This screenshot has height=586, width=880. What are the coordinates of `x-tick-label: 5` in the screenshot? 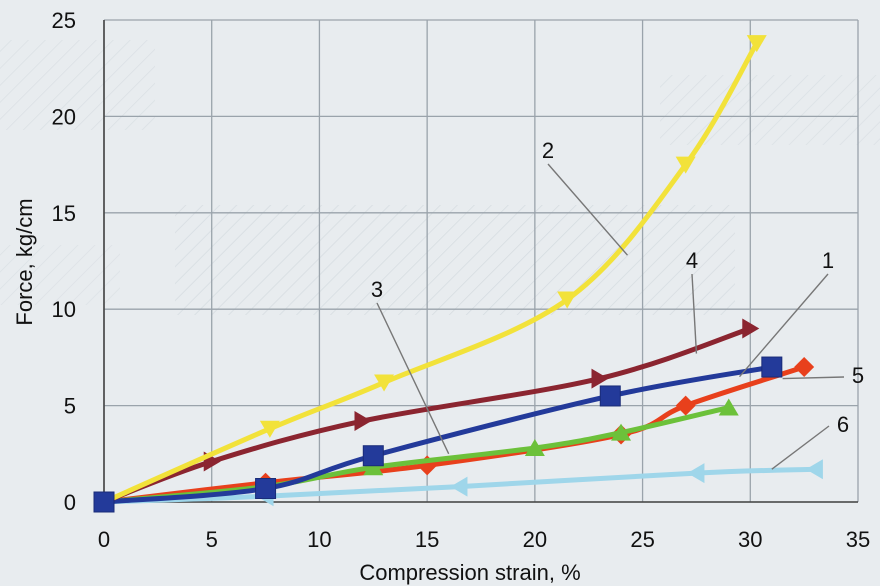 It's located at (212, 539).